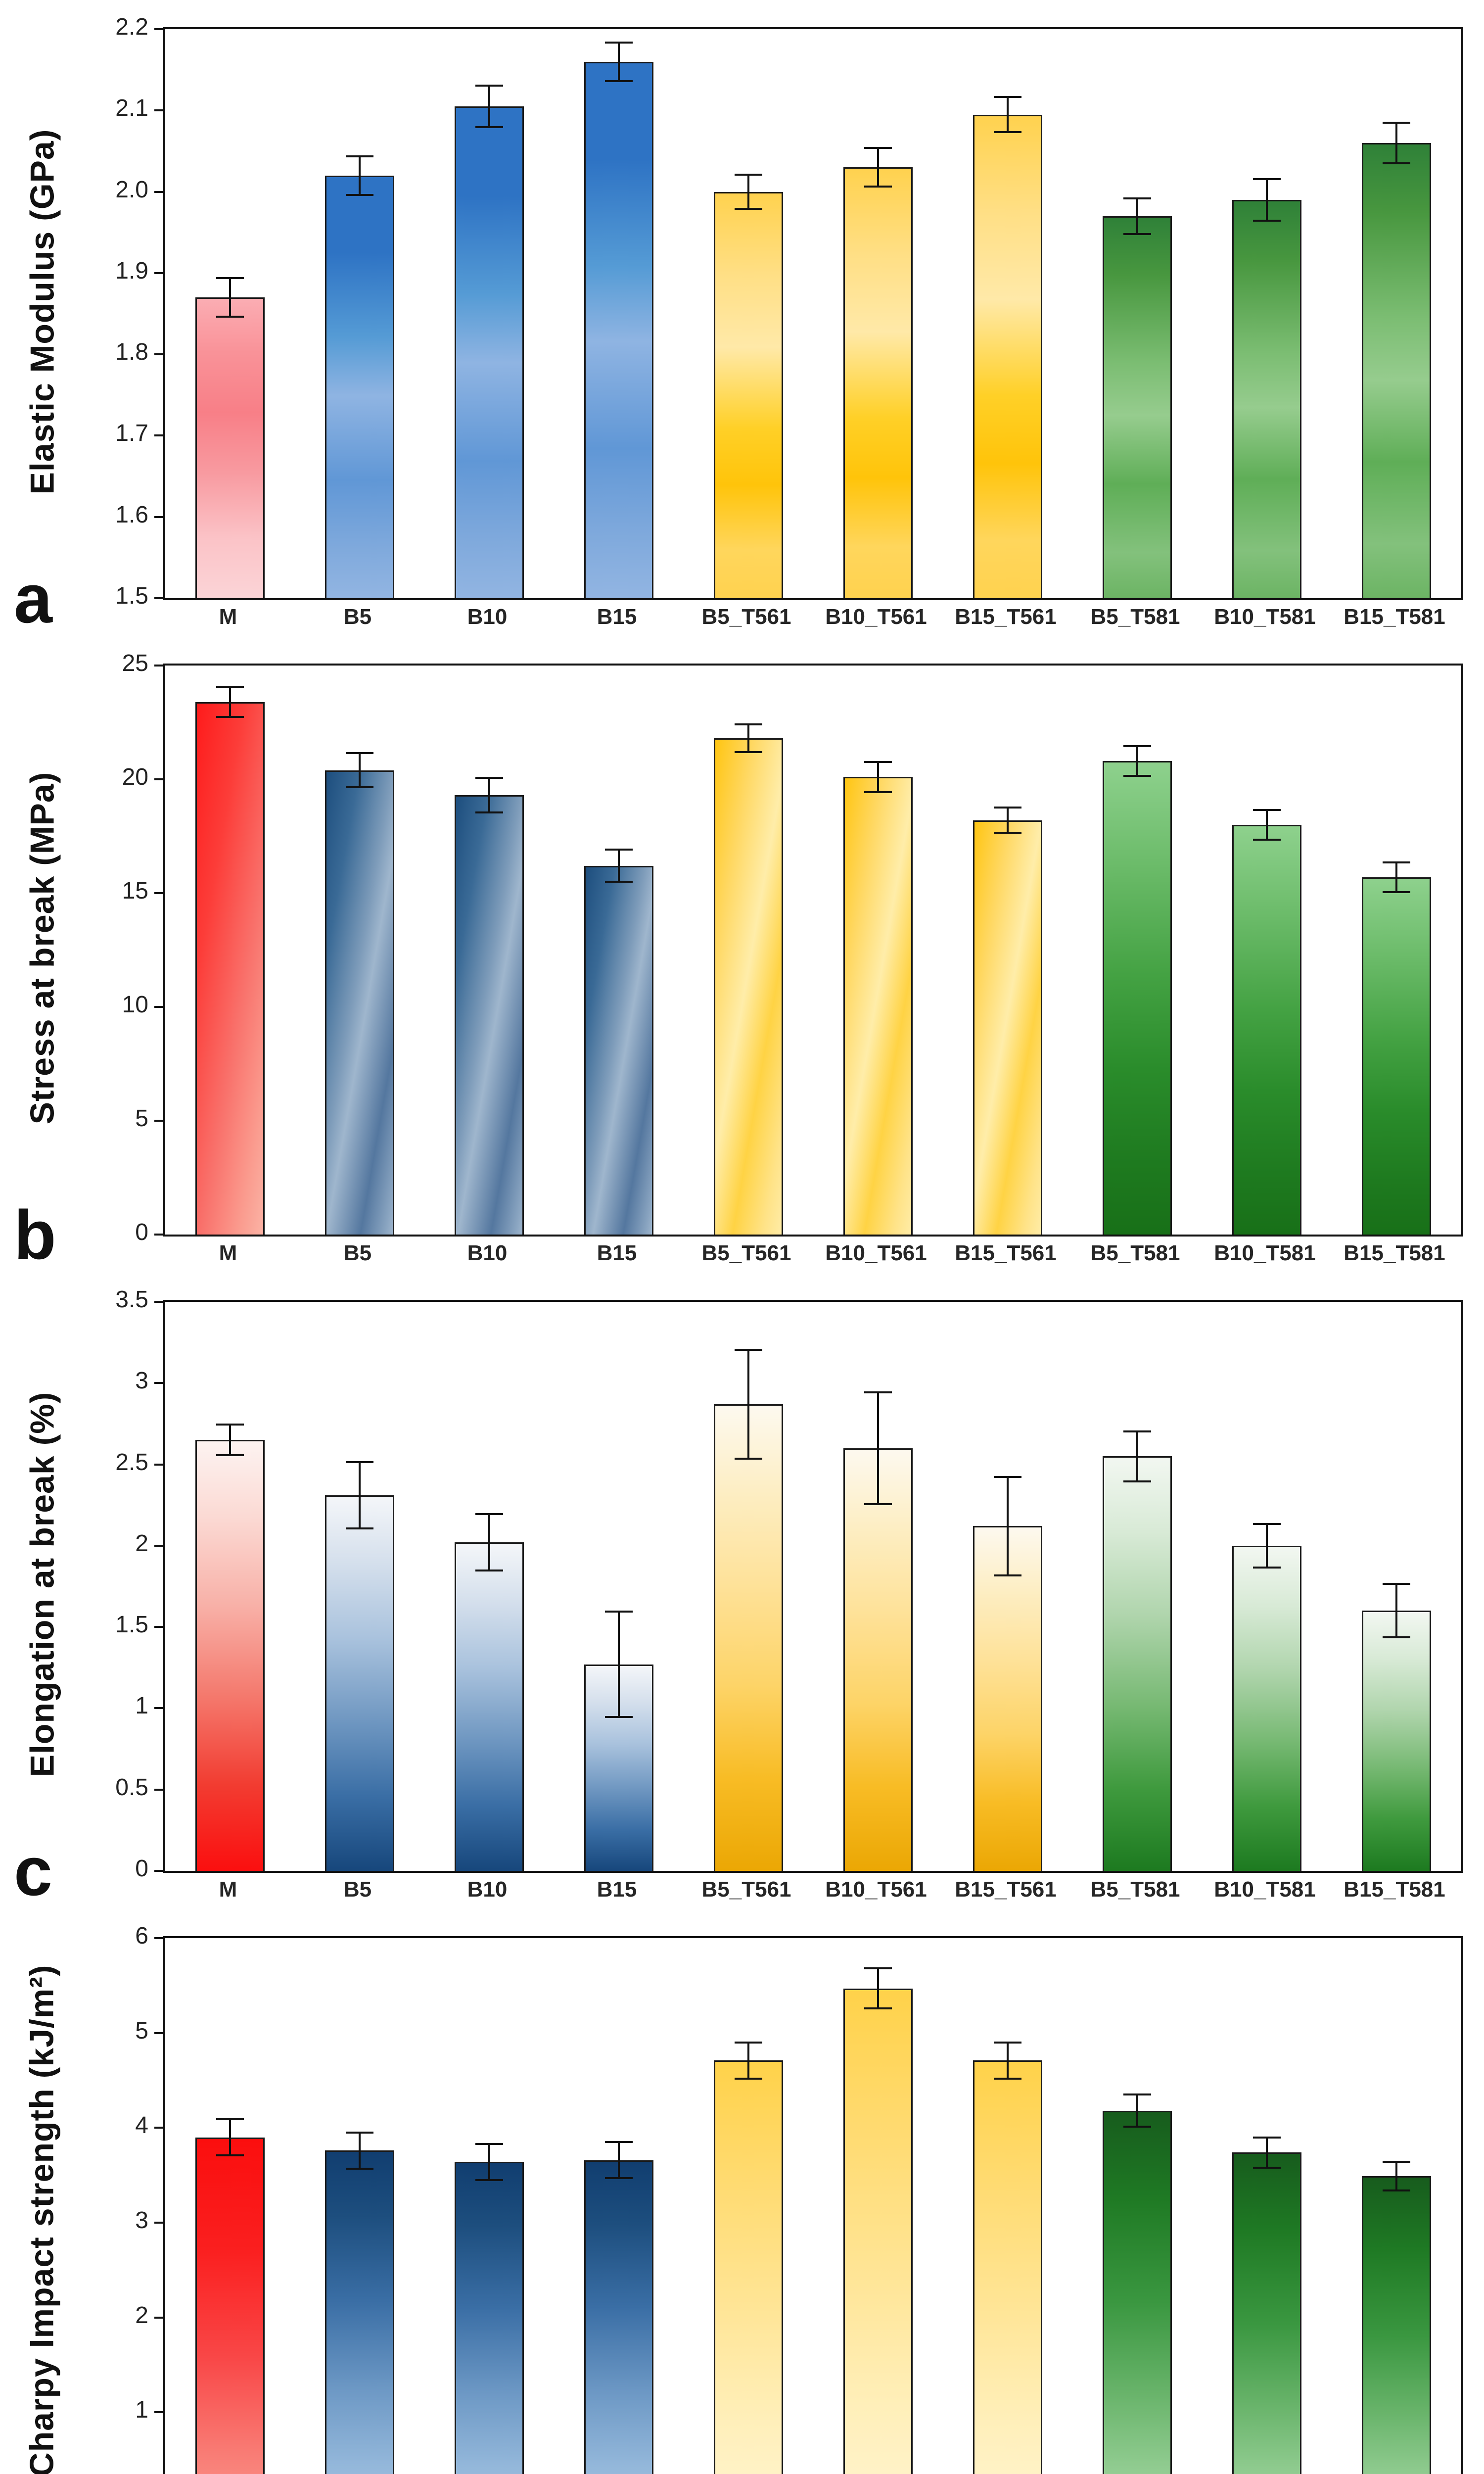  I want to click on panel-letter-a: a, so click(33, 598).